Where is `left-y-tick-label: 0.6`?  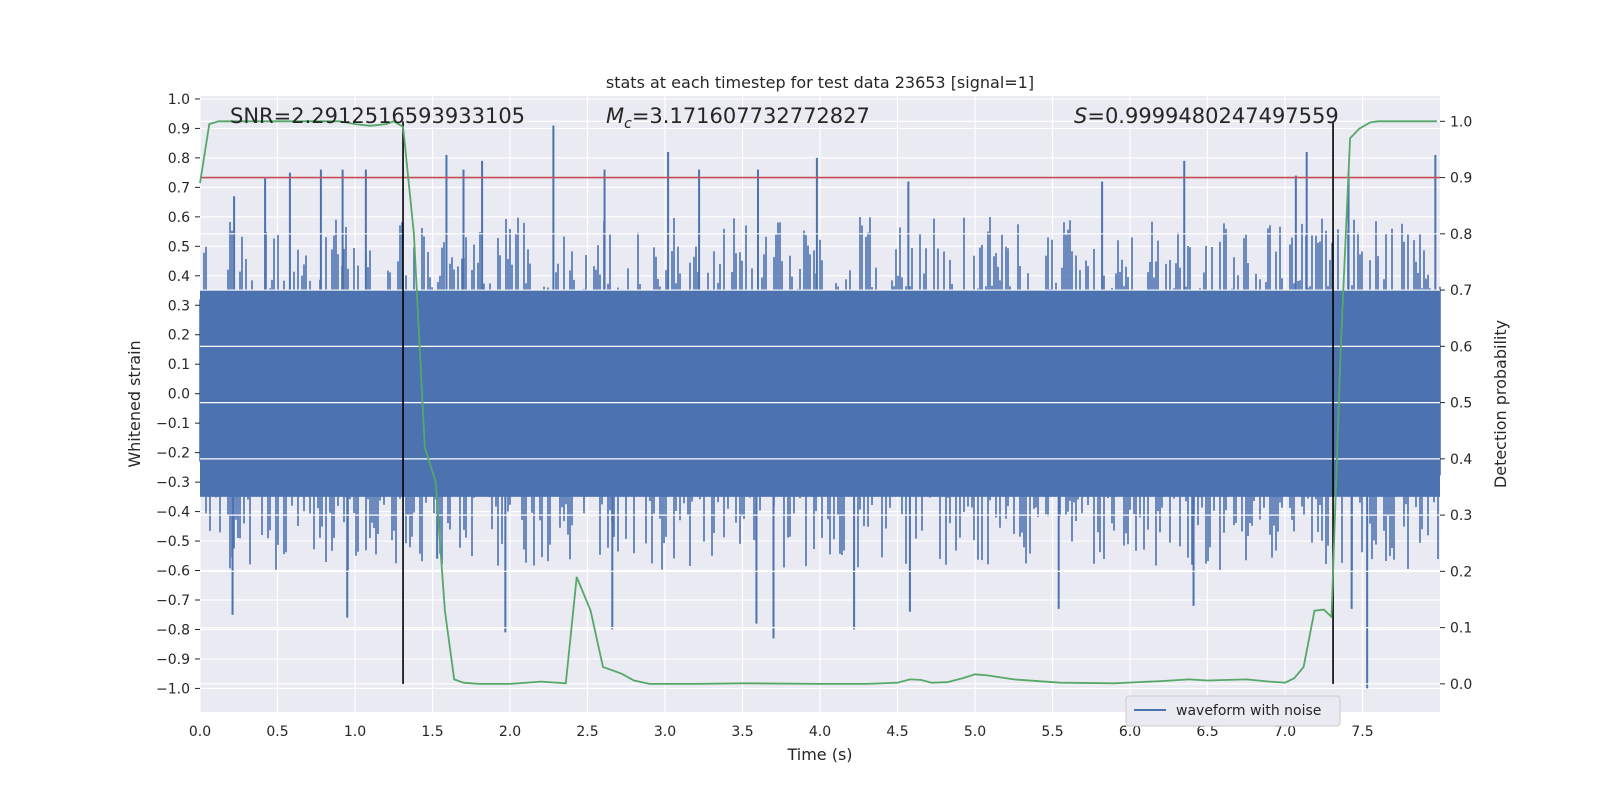 left-y-tick-label: 0.6 is located at coordinates (179, 218).